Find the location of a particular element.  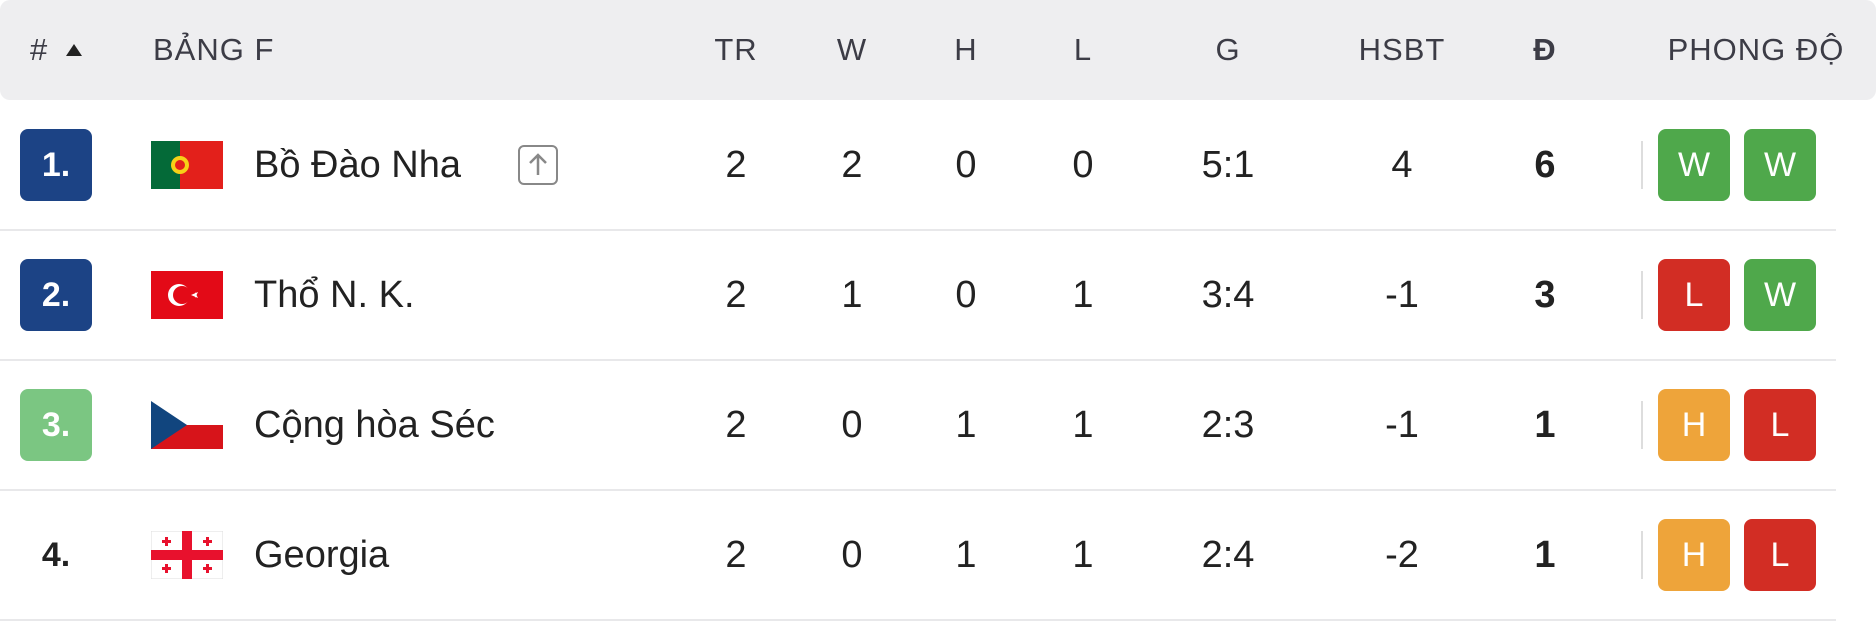

team-name: Thổ N. K. is located at coordinates (334, 295).